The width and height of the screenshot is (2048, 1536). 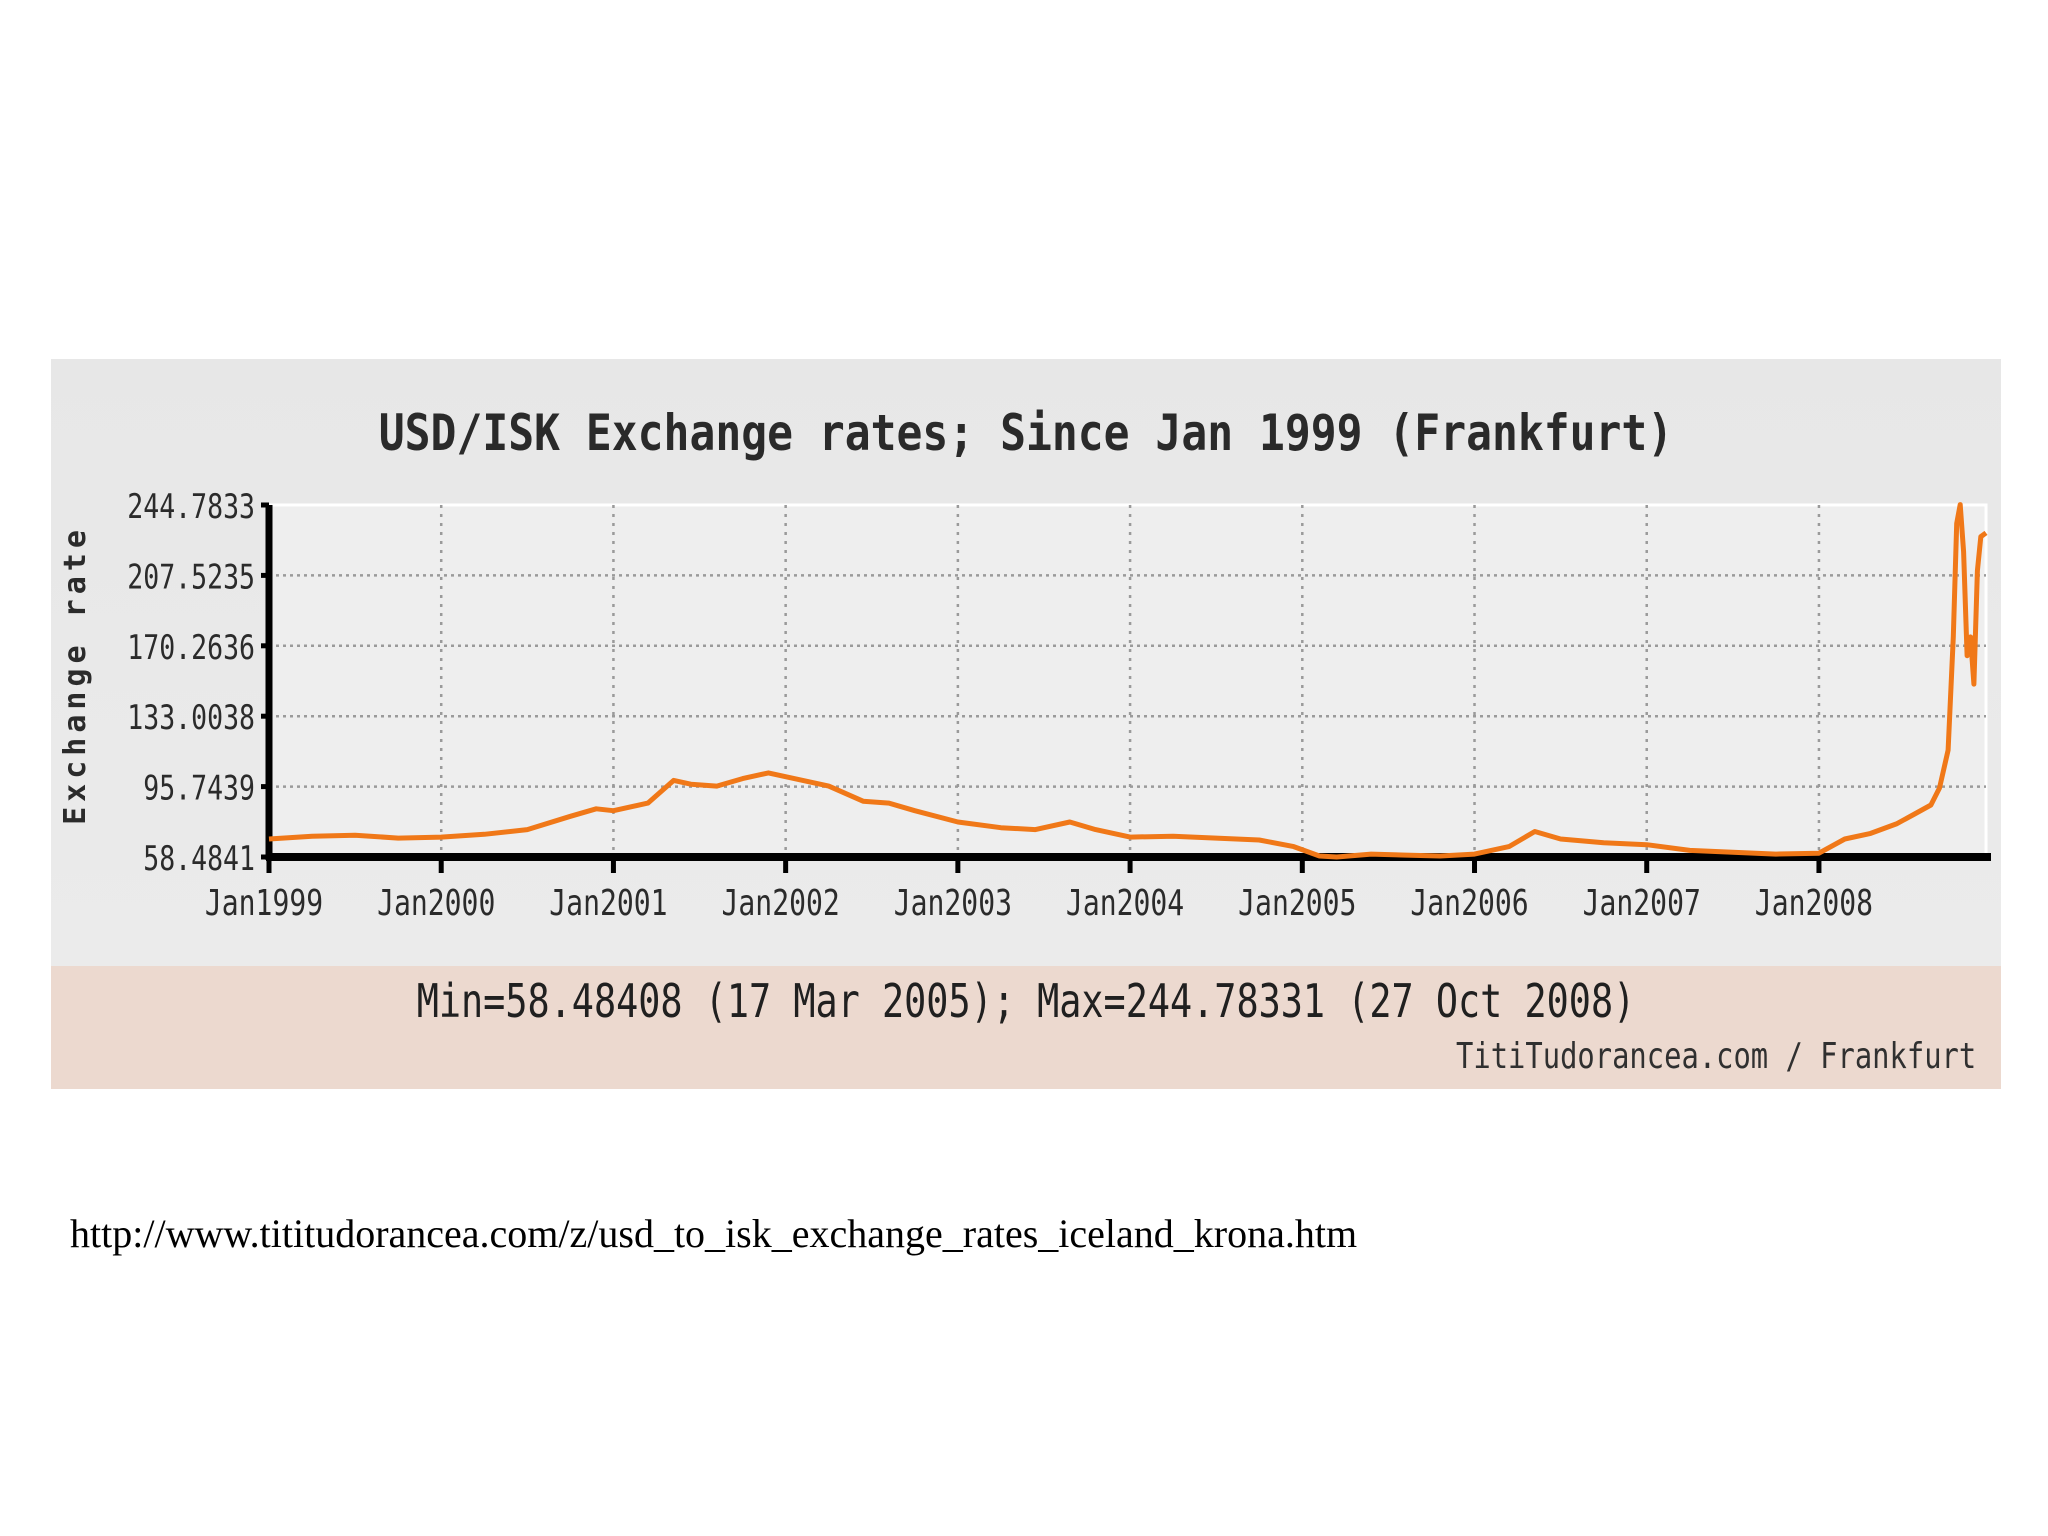 What do you see at coordinates (608, 903) in the screenshot?
I see `x-tick-label: Jan2001` at bounding box center [608, 903].